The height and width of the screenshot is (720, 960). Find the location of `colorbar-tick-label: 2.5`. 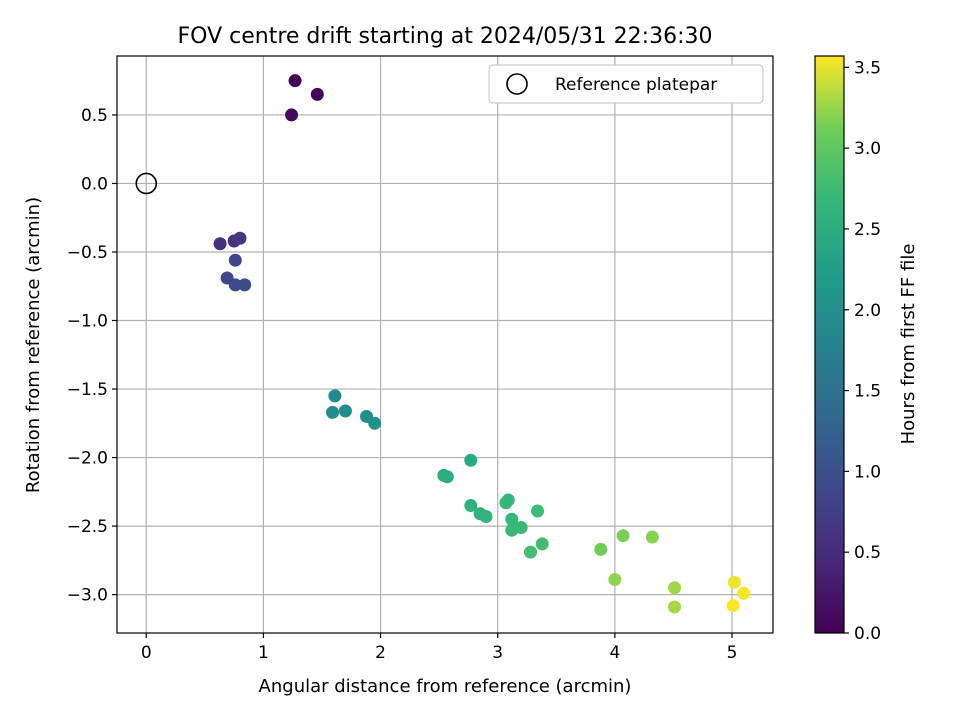

colorbar-tick-label: 2.5 is located at coordinates (867, 230).